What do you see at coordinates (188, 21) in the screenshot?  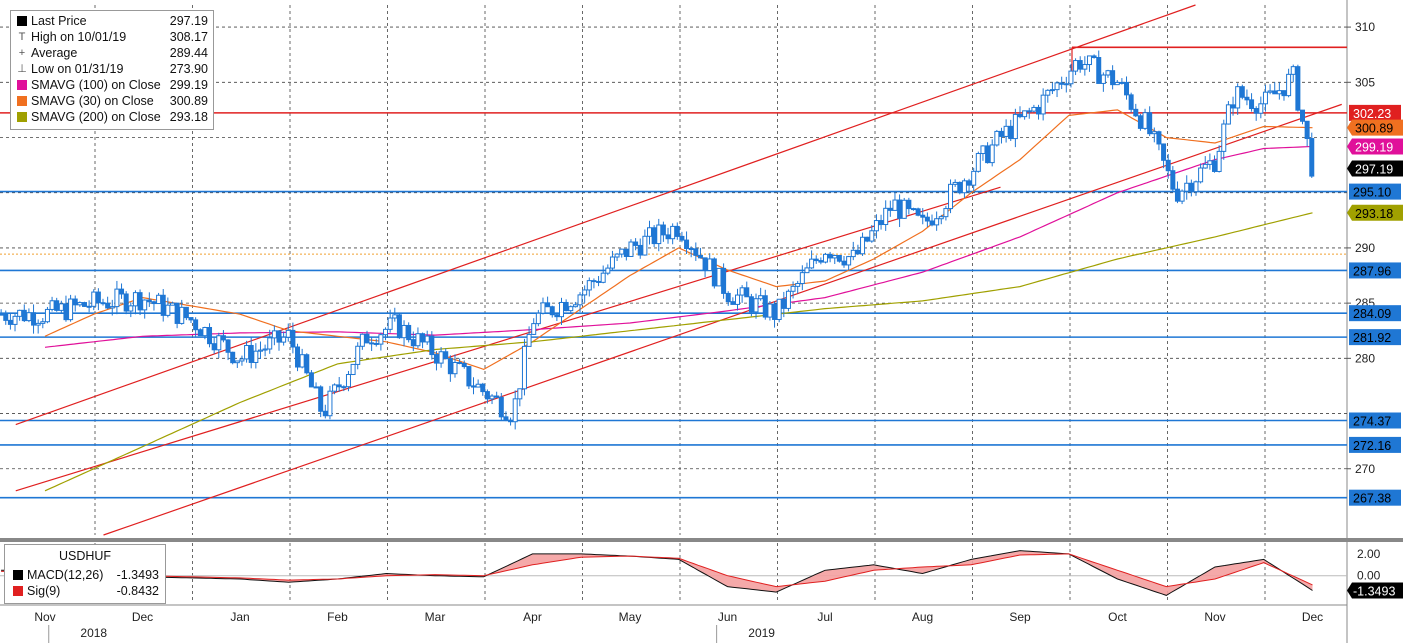 I see `legend-value: 297.19` at bounding box center [188, 21].